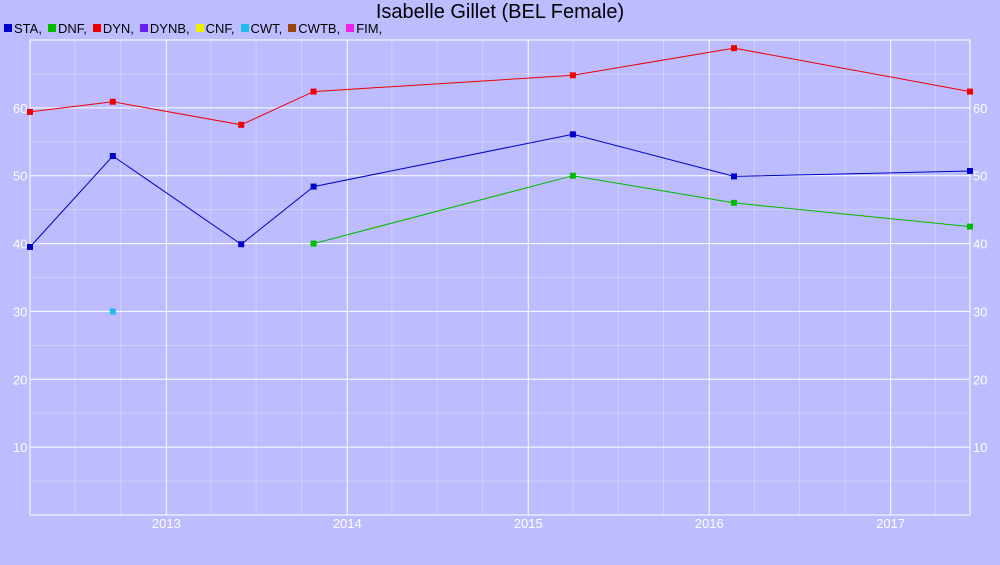  Describe the element at coordinates (369, 28) in the screenshot. I see `legend-label: FIM,` at that location.